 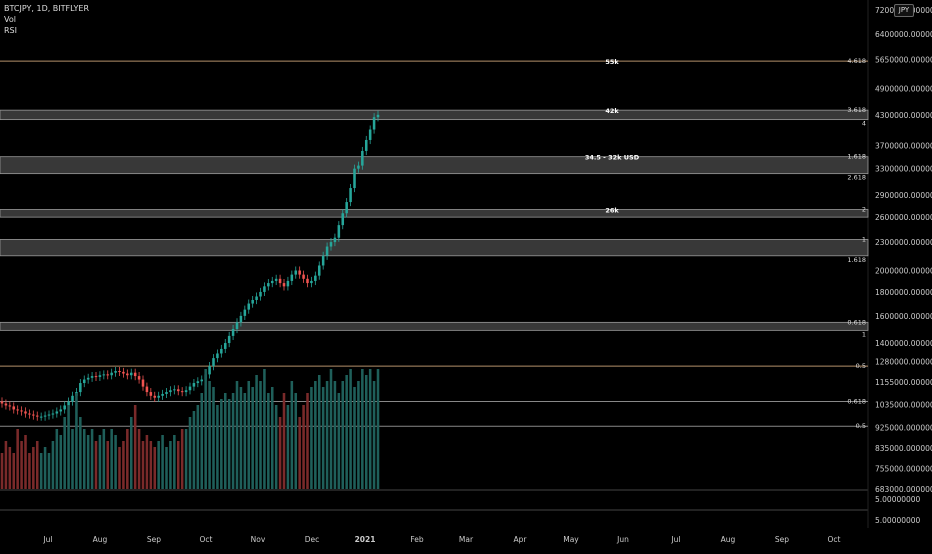 I want to click on time-axis-label: Jul, so click(x=675, y=539).